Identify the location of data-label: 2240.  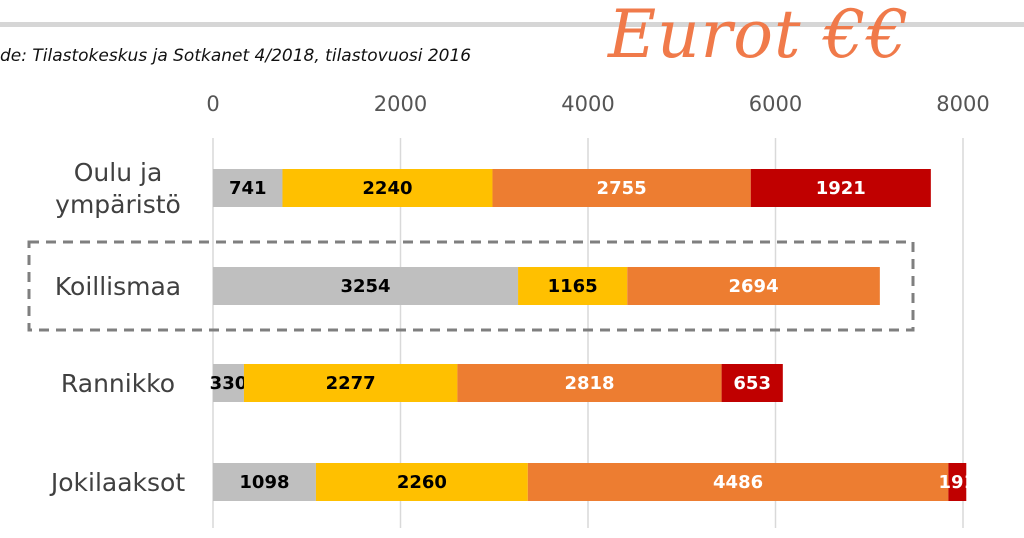
(387, 188).